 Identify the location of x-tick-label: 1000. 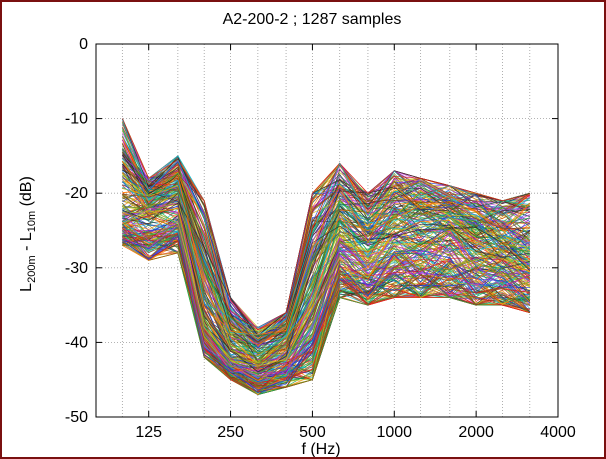
(394, 432).